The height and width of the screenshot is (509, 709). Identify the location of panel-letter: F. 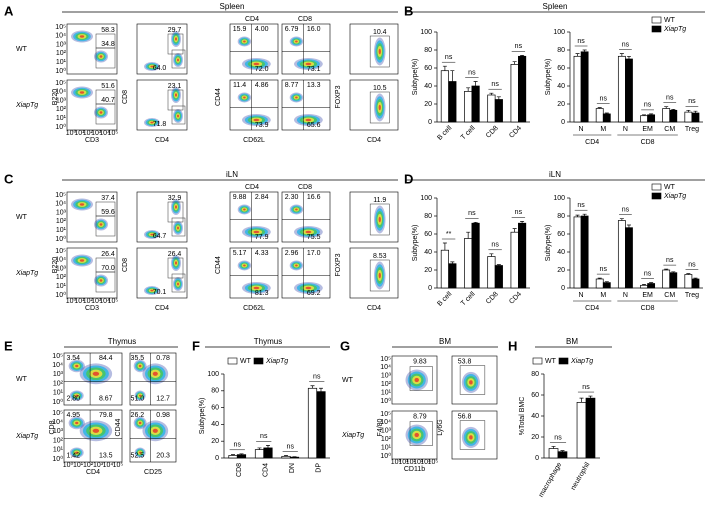
(196, 345).